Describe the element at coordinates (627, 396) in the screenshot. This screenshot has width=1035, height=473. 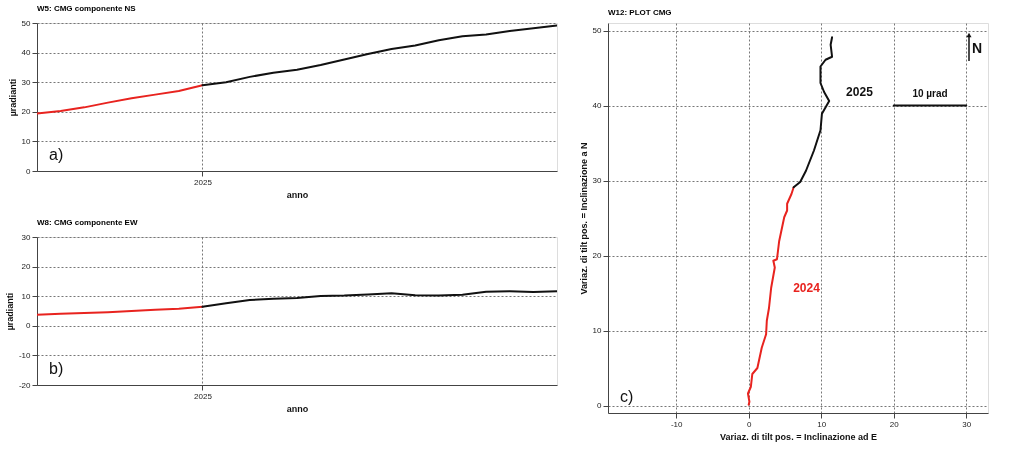
I see `annotation: c)` at that location.